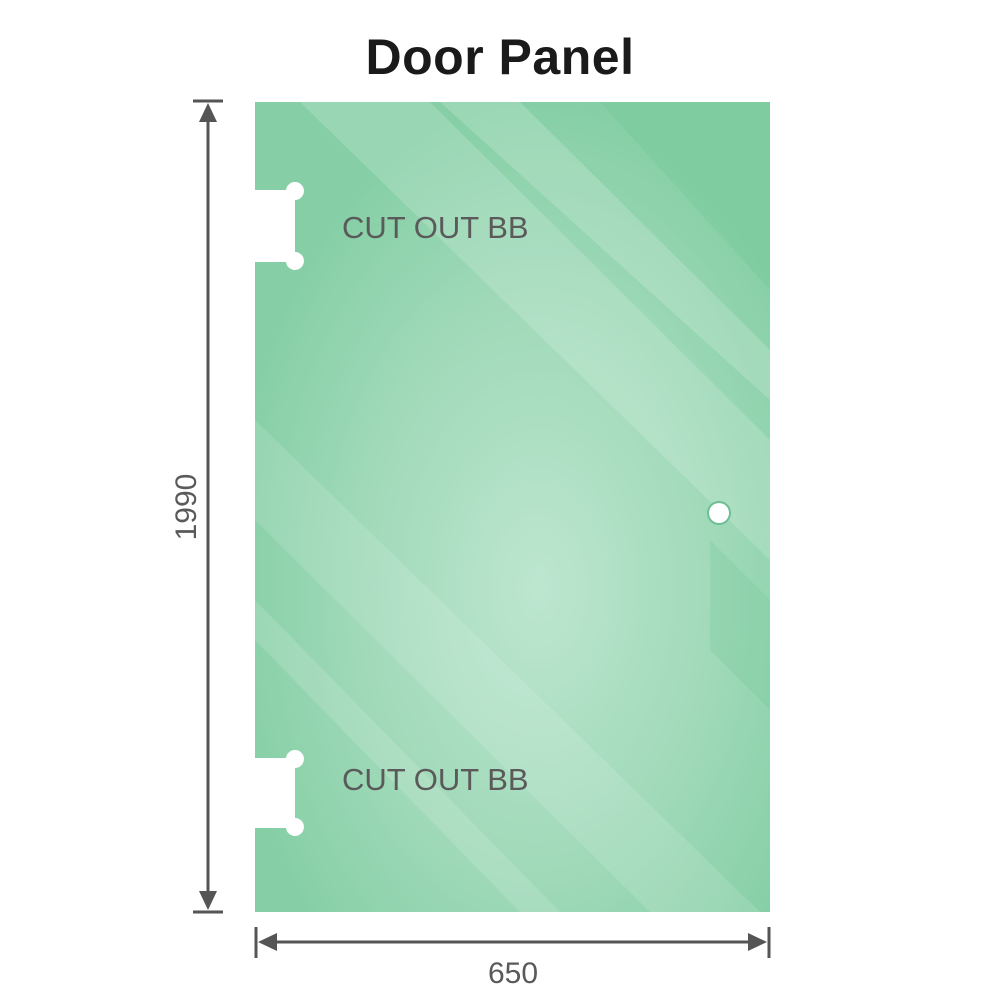  I want to click on cutout-label-bottom: CUT OUT BB, so click(435, 779).